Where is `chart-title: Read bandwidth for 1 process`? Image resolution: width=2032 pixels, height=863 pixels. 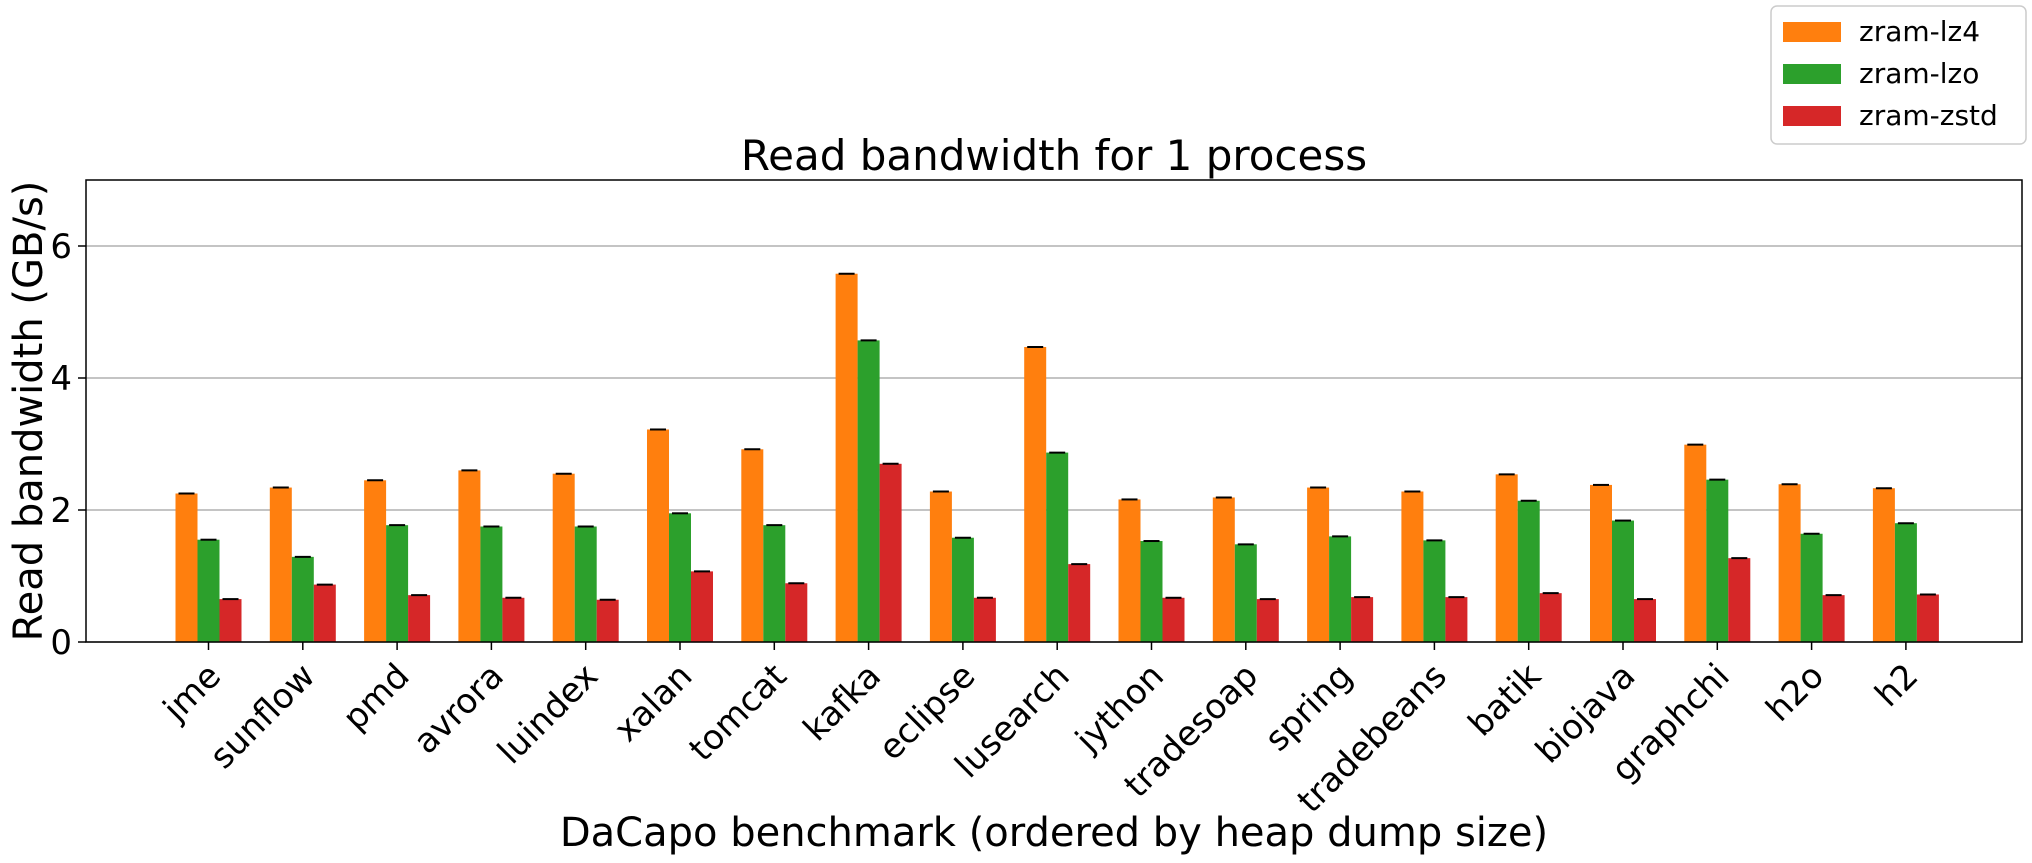
chart-title: Read bandwidth for 1 process is located at coordinates (1054, 155).